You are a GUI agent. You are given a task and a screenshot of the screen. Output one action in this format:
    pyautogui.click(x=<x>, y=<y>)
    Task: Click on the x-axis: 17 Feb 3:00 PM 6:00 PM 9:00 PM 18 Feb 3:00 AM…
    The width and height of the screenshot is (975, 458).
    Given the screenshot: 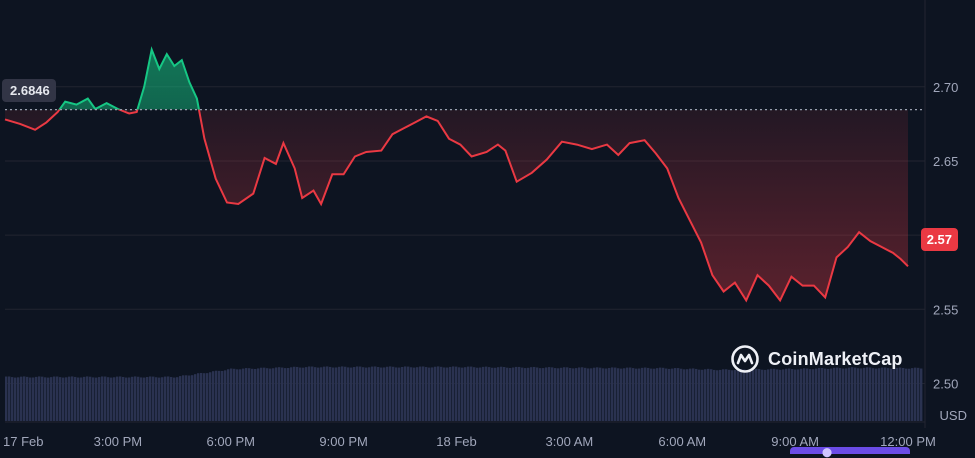 What is the action you would take?
    pyautogui.click(x=469, y=441)
    